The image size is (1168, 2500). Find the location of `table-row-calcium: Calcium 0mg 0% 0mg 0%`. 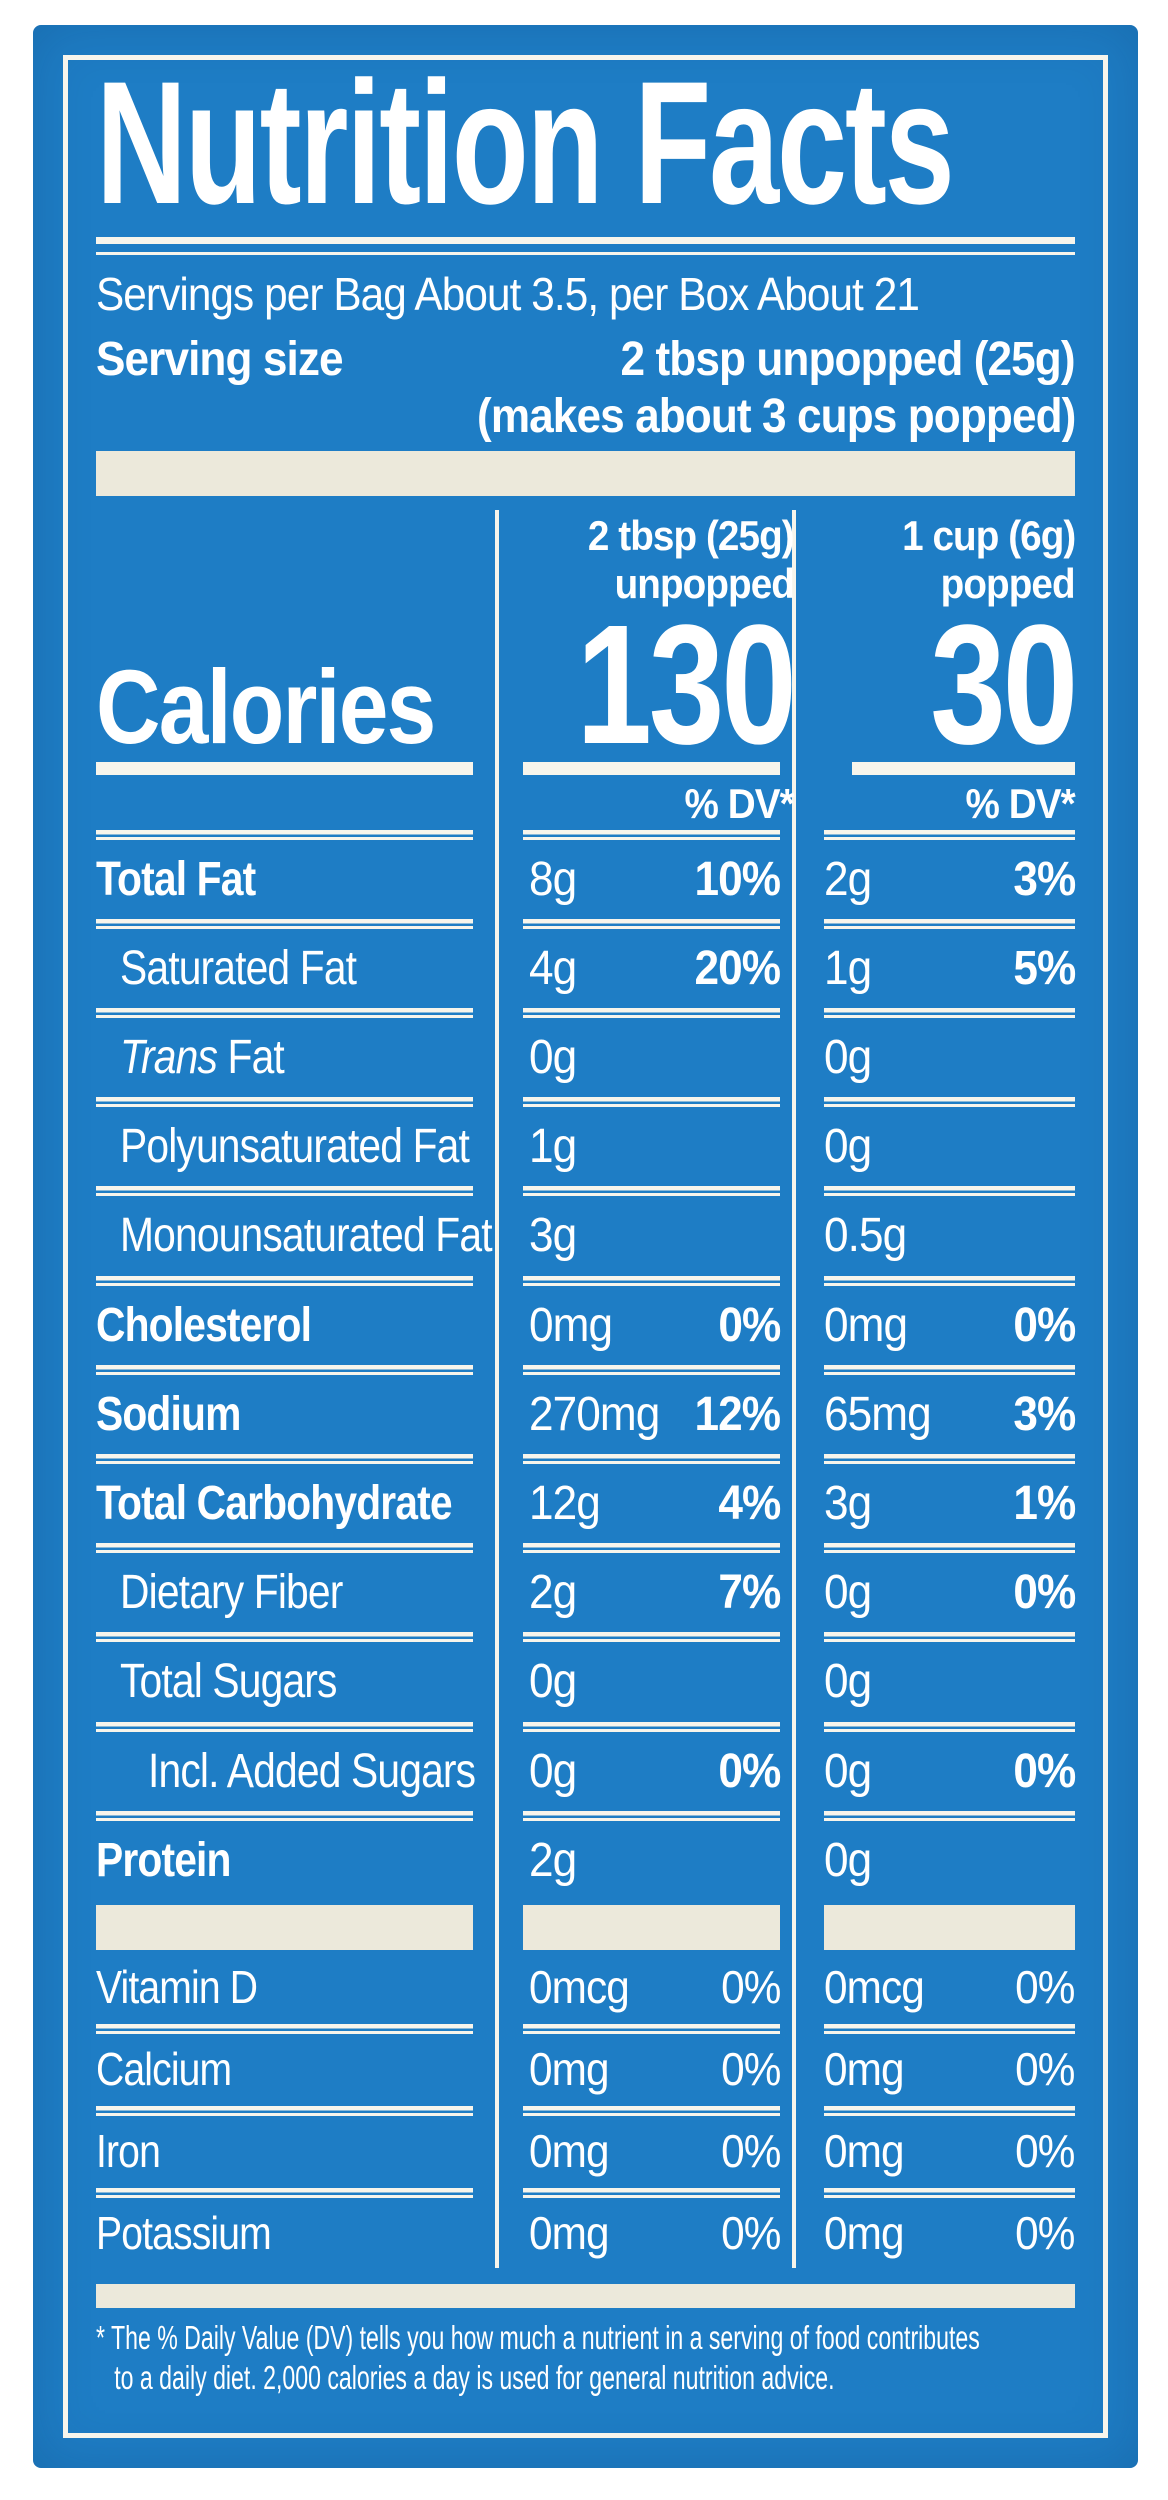

table-row-calcium: Calcium 0mg 0% 0mg 0% is located at coordinates (586, 2068).